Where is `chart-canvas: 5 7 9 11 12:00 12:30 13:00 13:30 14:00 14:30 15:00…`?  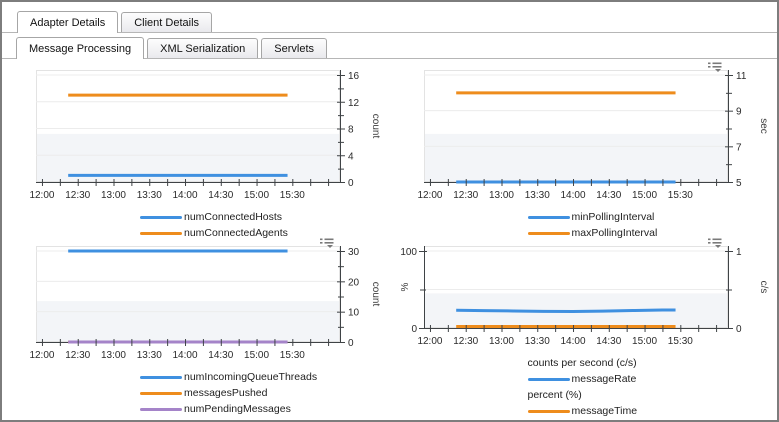
chart-canvas: 5 7 9 11 12:00 12:30 13:00 13:30 14:00 14:30 15:00… is located at coordinates (593, 131).